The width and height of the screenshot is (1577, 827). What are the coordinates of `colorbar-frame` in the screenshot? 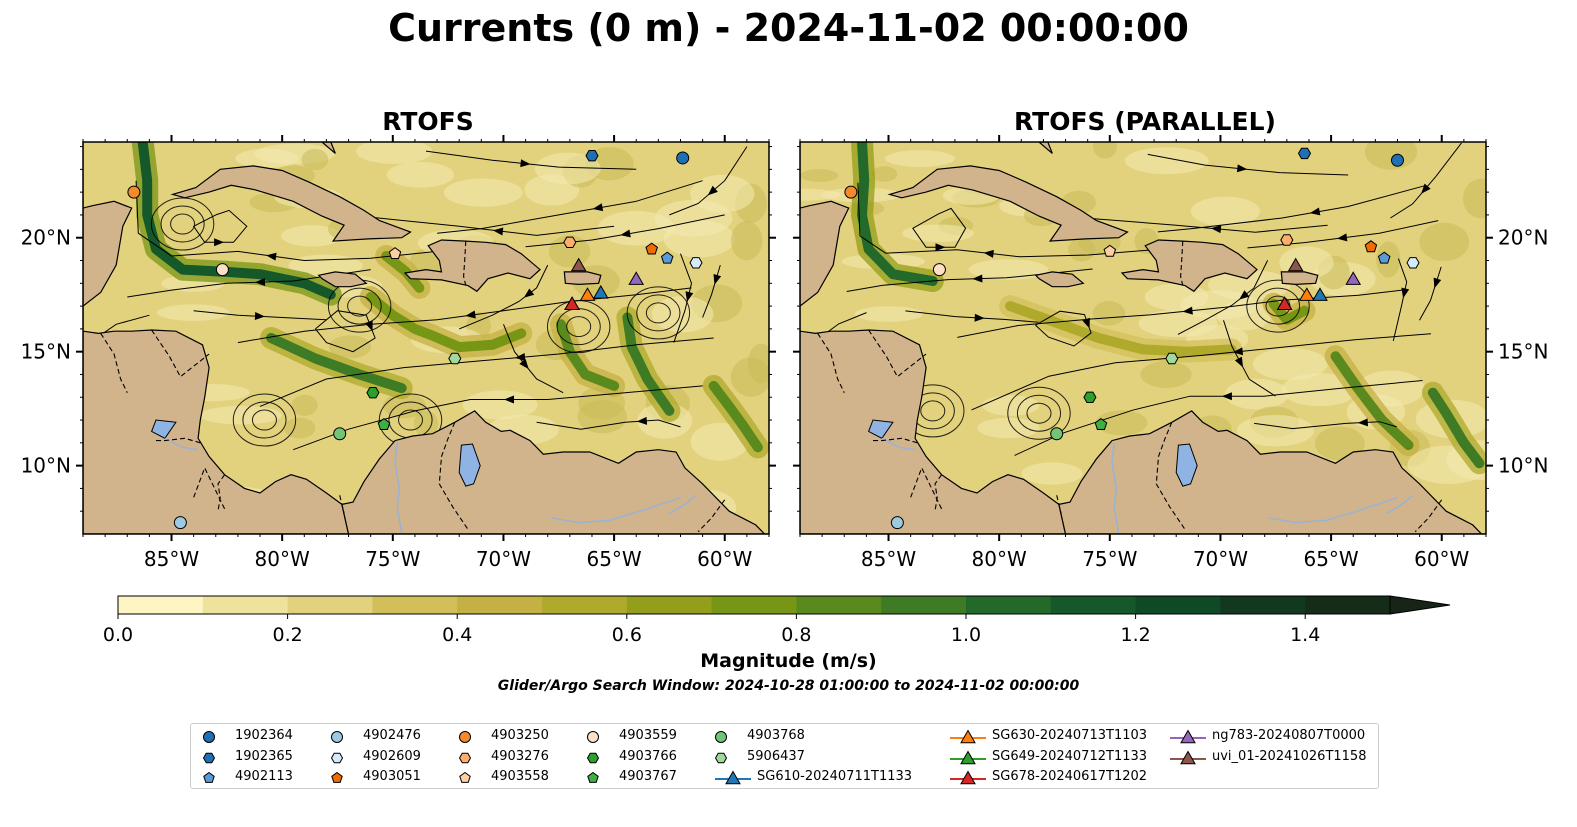 It's located at (754, 605).